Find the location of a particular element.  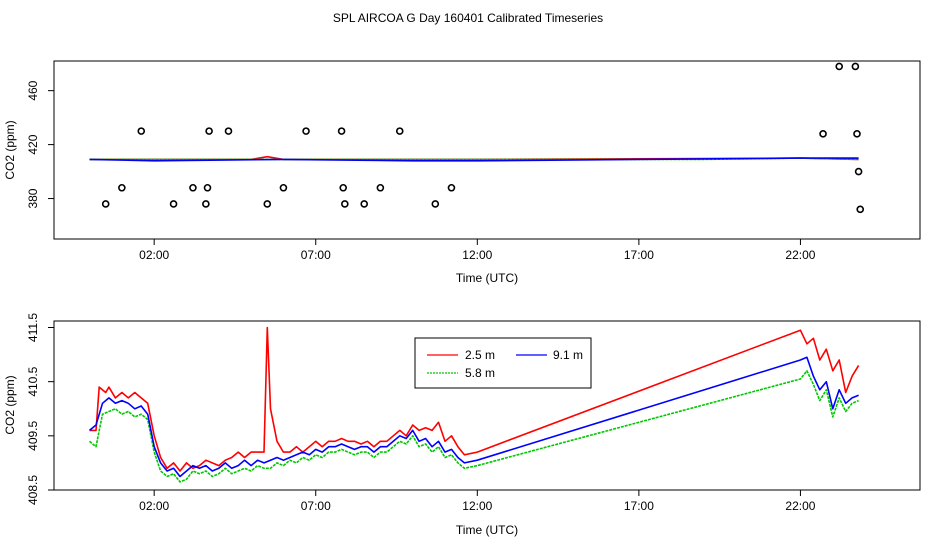

bottom-x-tick-label: 07:00 is located at coordinates (316, 506).